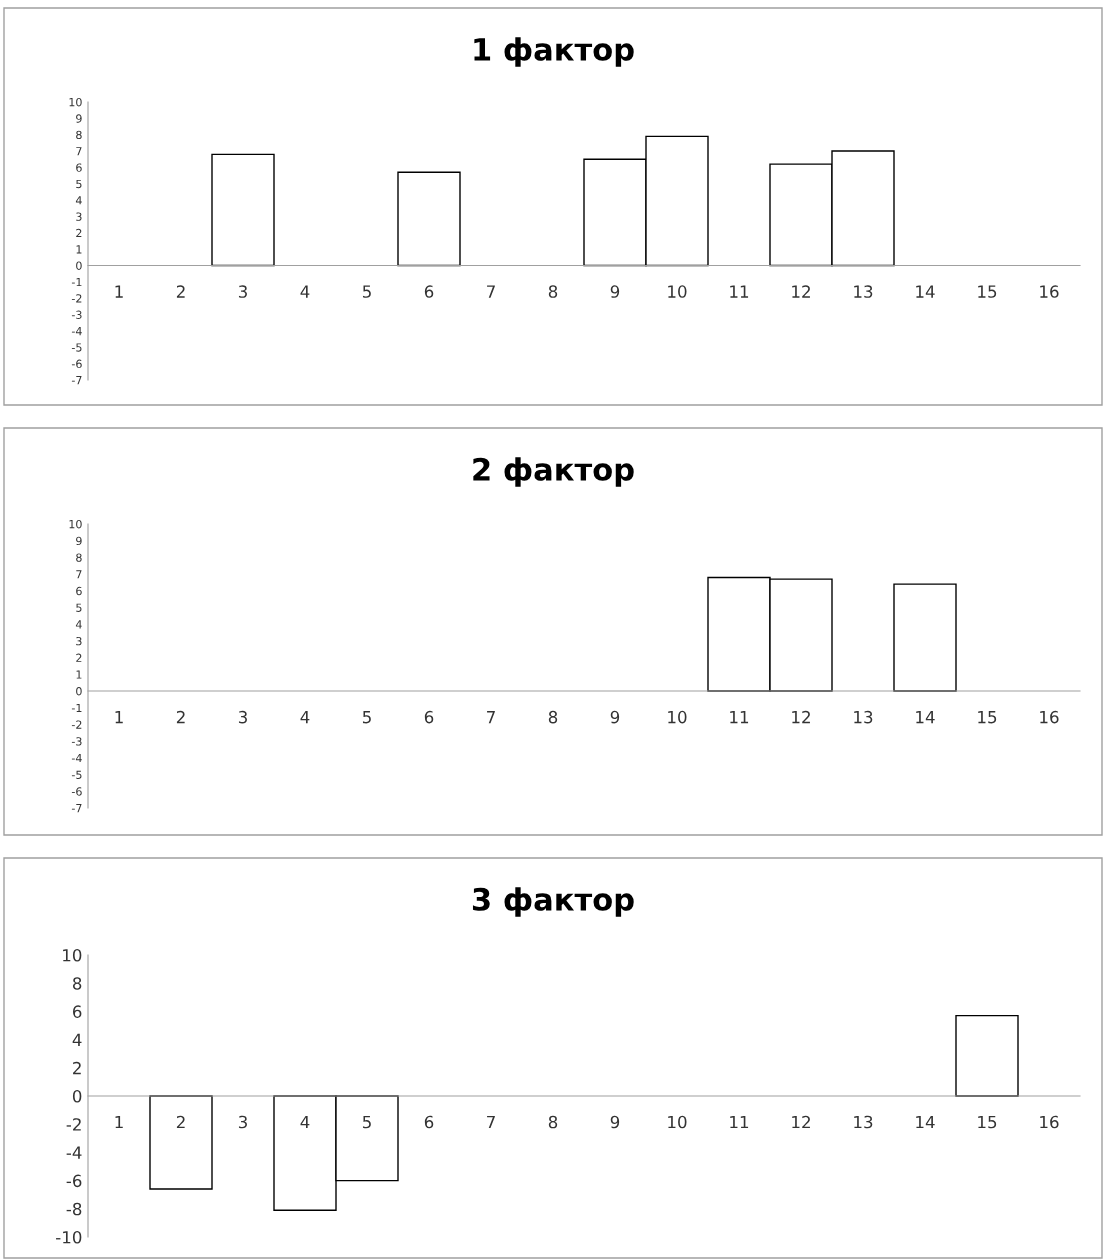 The image size is (1106, 1260). What do you see at coordinates (553, 472) in the screenshot?
I see `chart-title: 2 фактор` at bounding box center [553, 472].